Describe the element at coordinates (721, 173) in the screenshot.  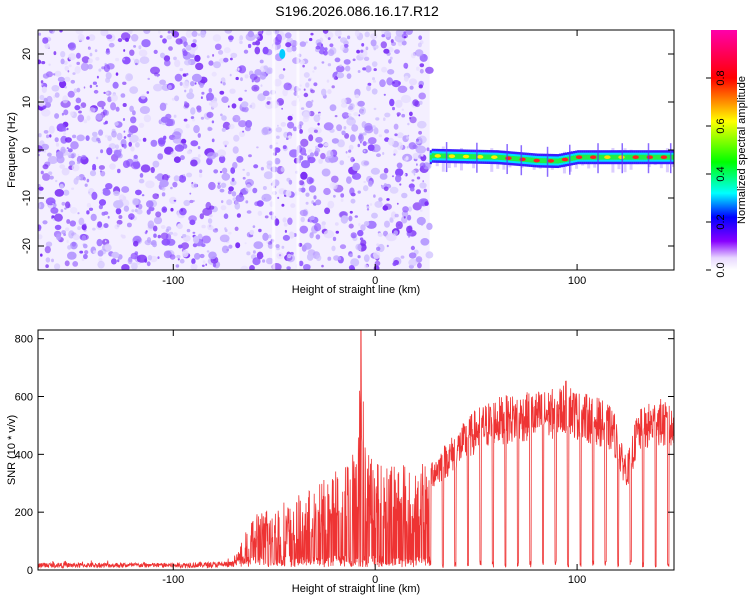
I see `colorbar-tick-label: 0.4` at that location.